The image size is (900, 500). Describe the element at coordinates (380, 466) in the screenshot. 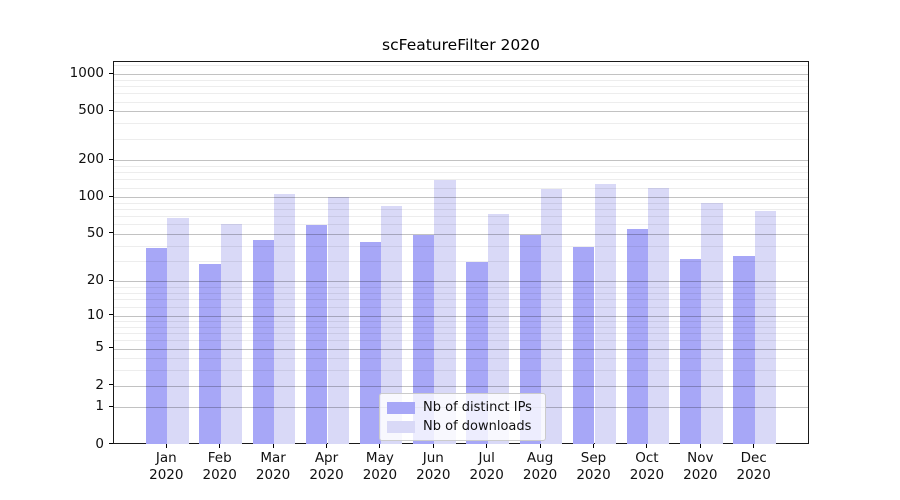

I see `x-tick-label: May 2020` at that location.